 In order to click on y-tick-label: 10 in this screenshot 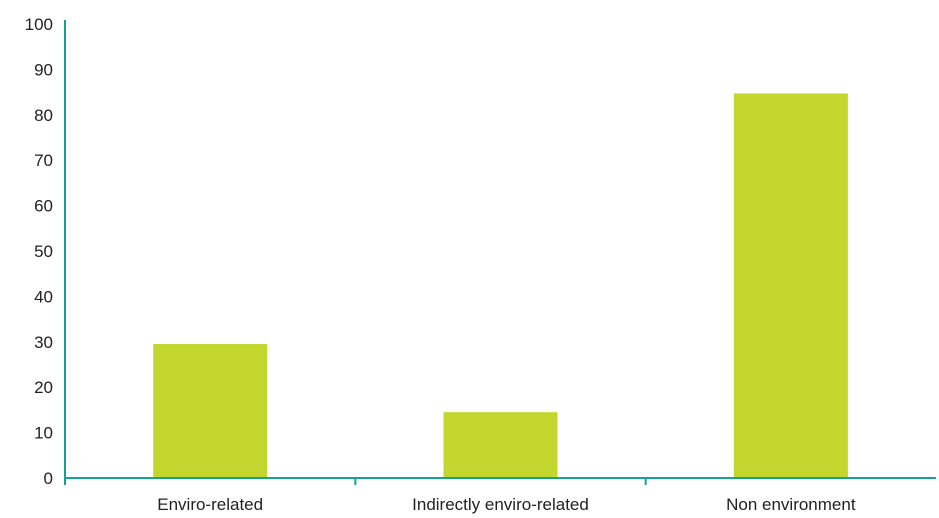, I will do `click(43, 433)`.